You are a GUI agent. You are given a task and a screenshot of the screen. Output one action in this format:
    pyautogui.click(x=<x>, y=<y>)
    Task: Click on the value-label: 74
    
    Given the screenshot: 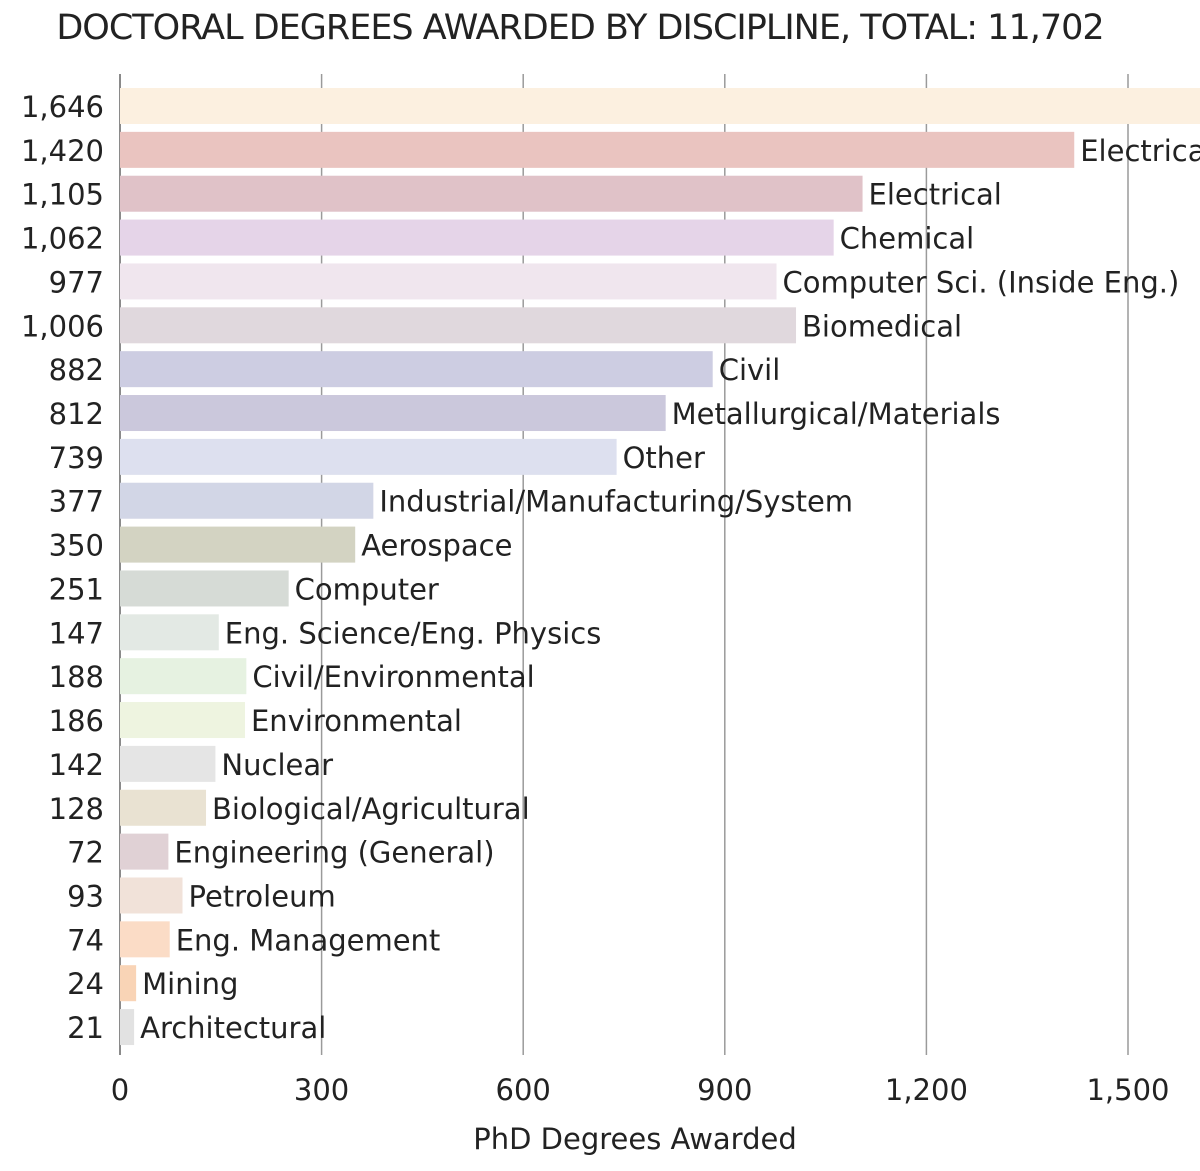 What is the action you would take?
    pyautogui.click(x=85, y=940)
    